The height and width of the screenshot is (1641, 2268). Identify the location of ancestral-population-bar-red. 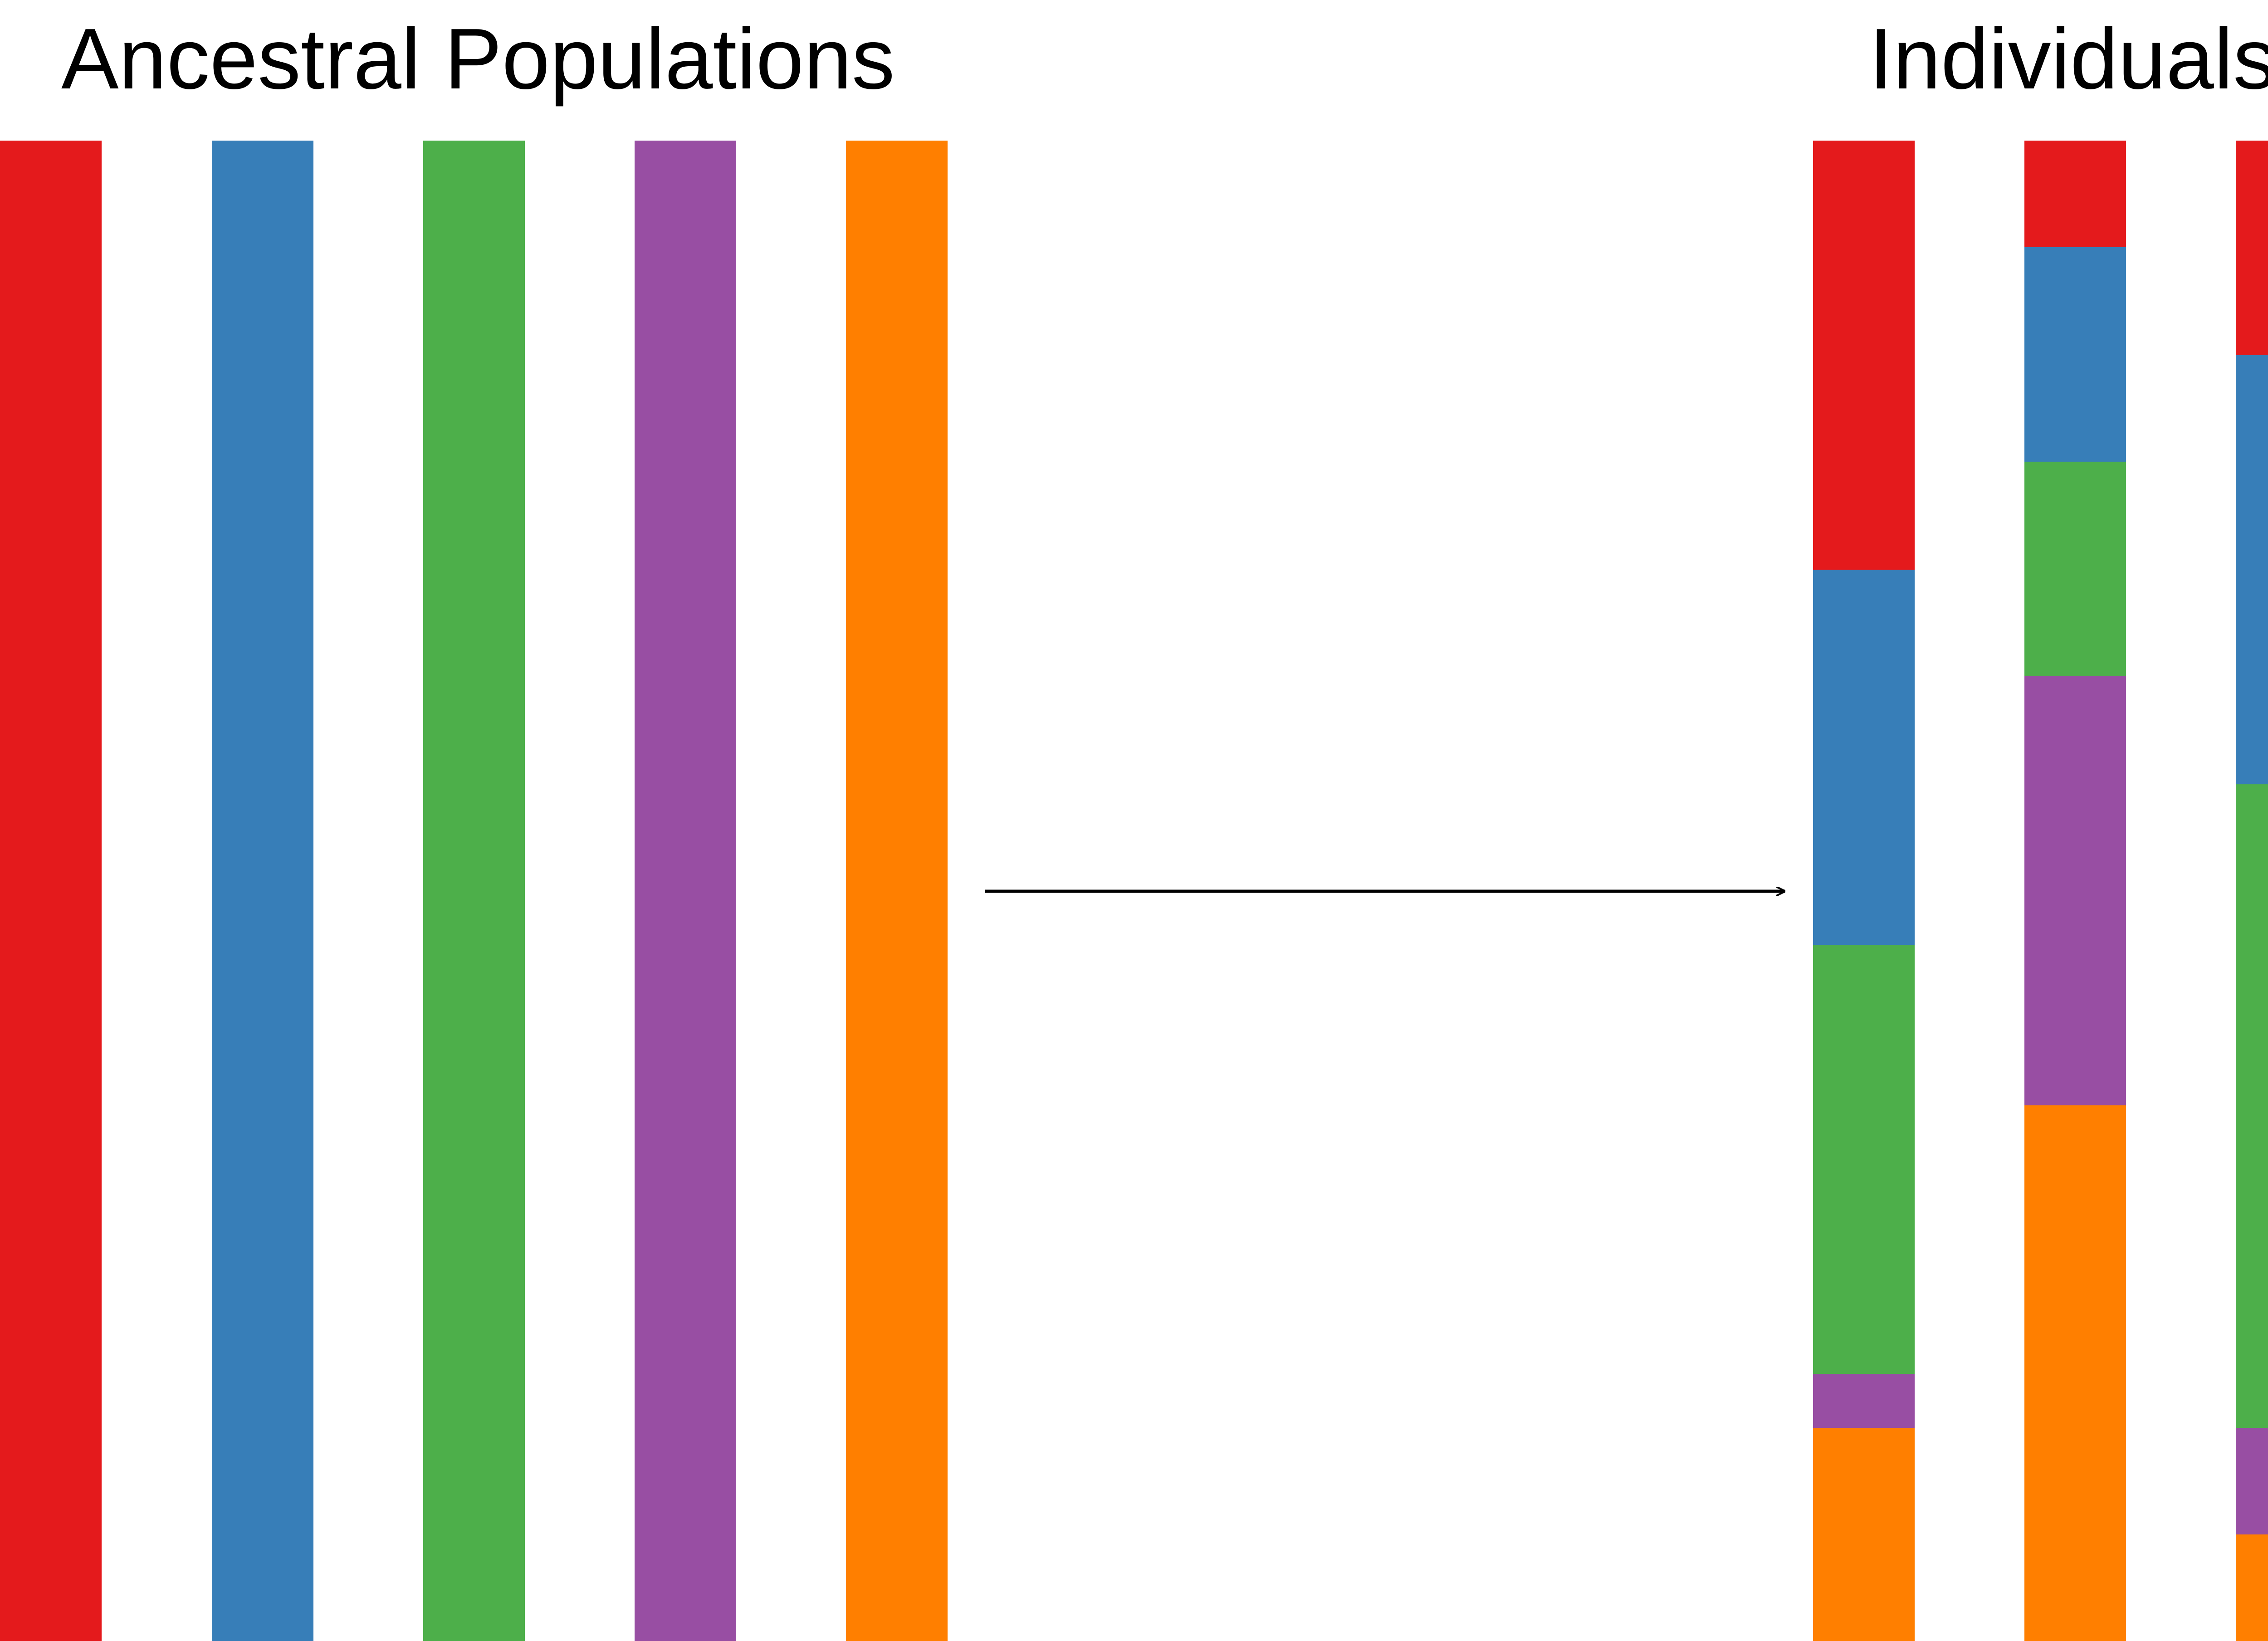
(51, 891).